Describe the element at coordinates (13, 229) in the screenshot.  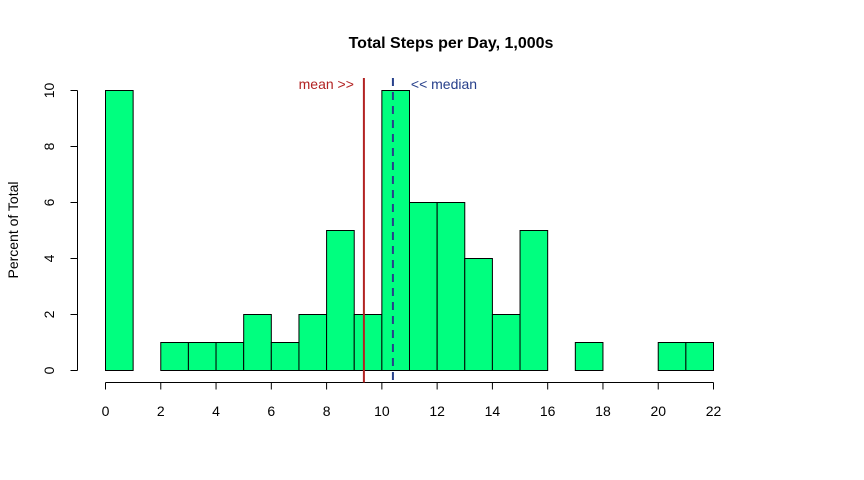
I see `y-axis-label: Percent of Total` at that location.